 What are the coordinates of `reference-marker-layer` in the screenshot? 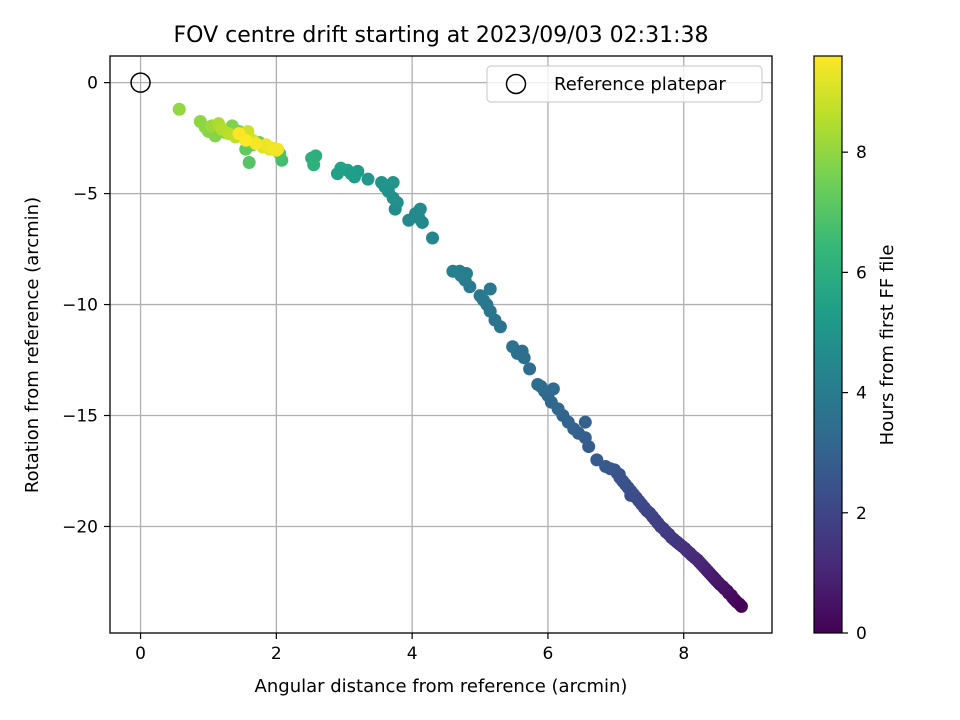 It's located at (140, 82).